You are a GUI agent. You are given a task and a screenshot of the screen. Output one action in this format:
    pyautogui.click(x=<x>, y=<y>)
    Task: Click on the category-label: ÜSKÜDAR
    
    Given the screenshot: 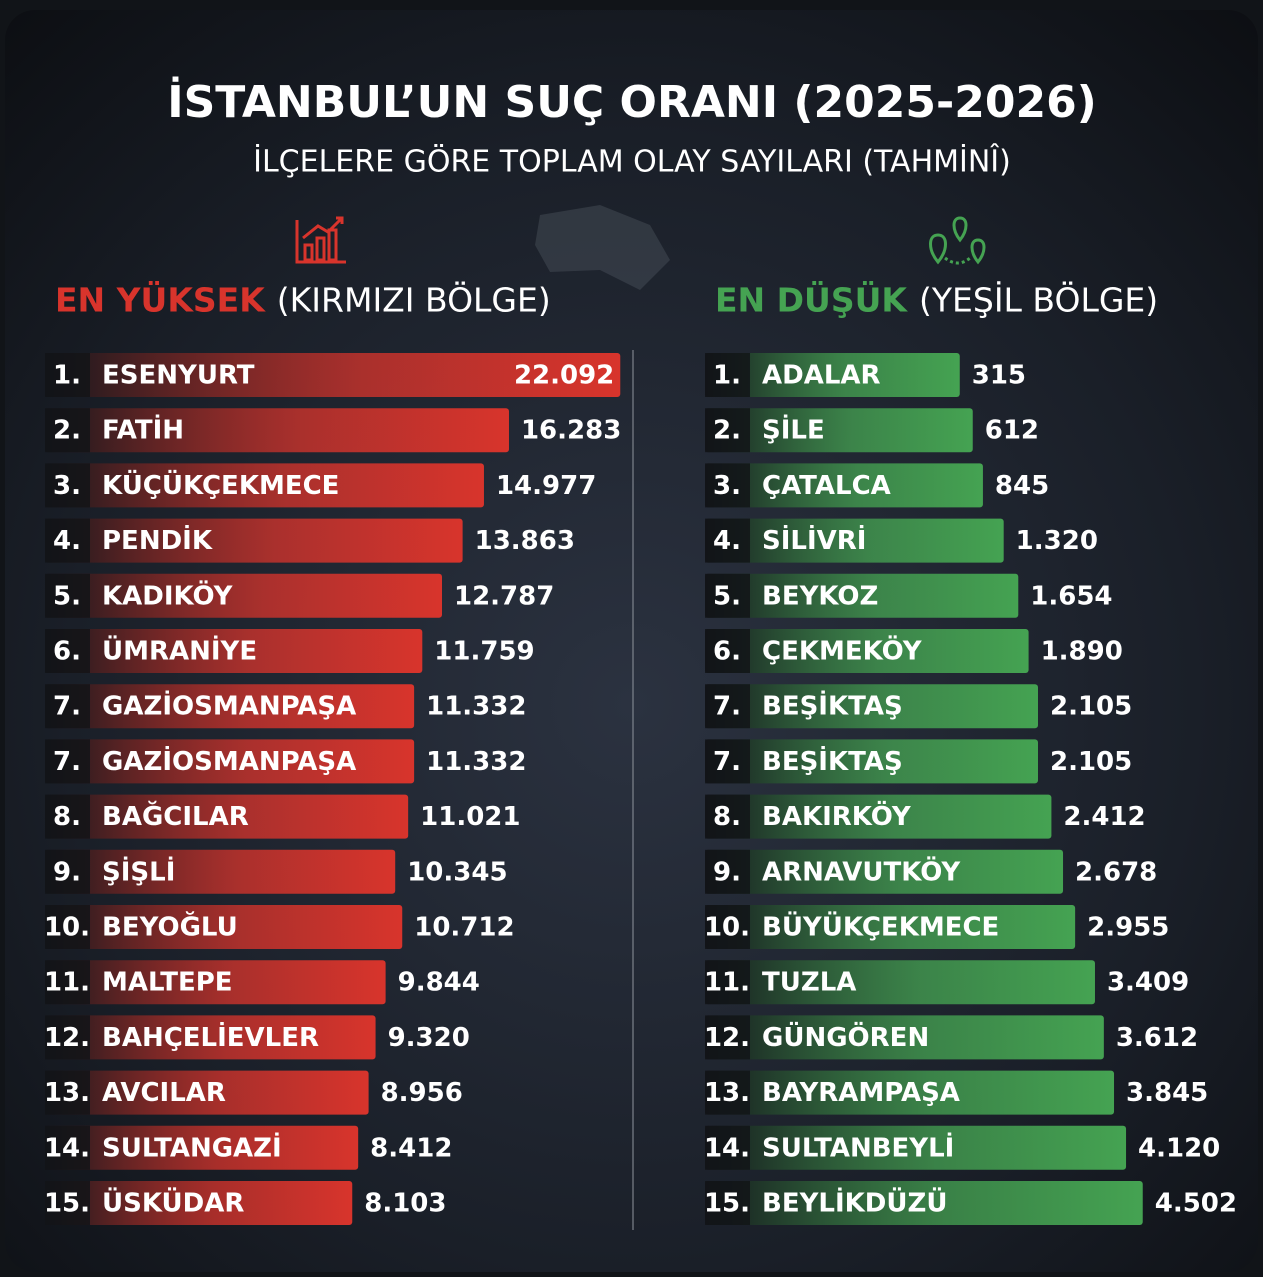 What is the action you would take?
    pyautogui.click(x=173, y=1202)
    